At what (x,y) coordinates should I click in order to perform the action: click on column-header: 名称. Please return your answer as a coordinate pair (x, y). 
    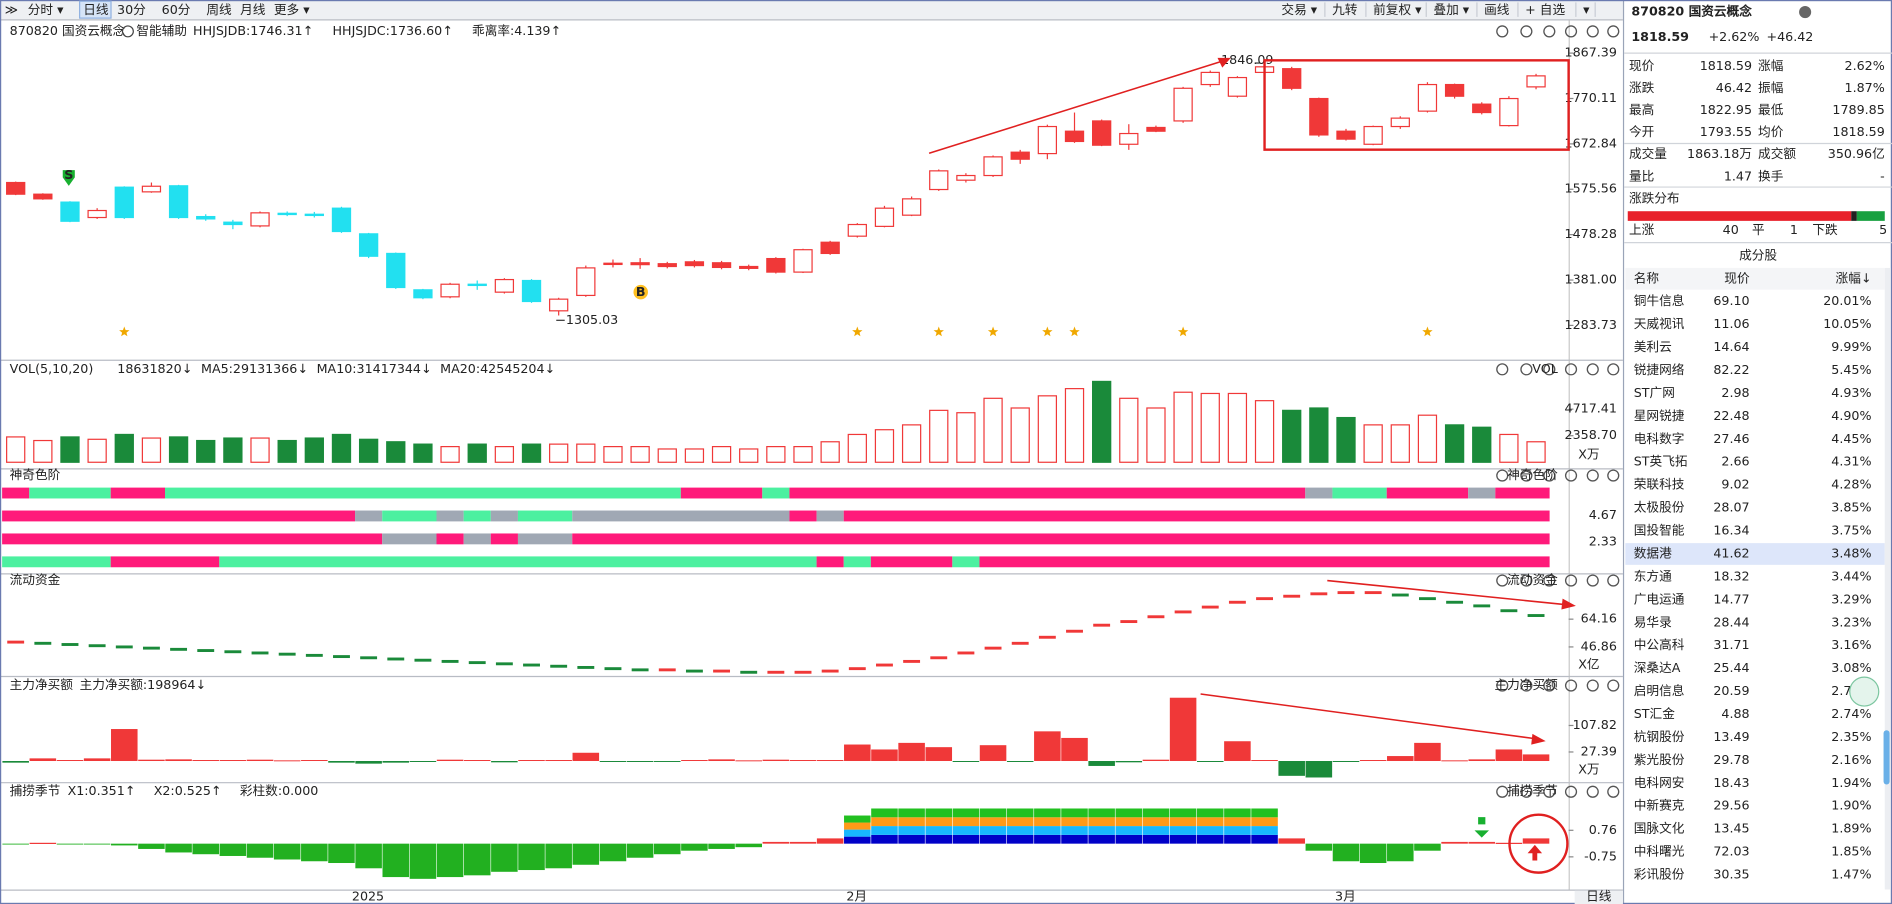
    Looking at the image, I should click on (1647, 277).